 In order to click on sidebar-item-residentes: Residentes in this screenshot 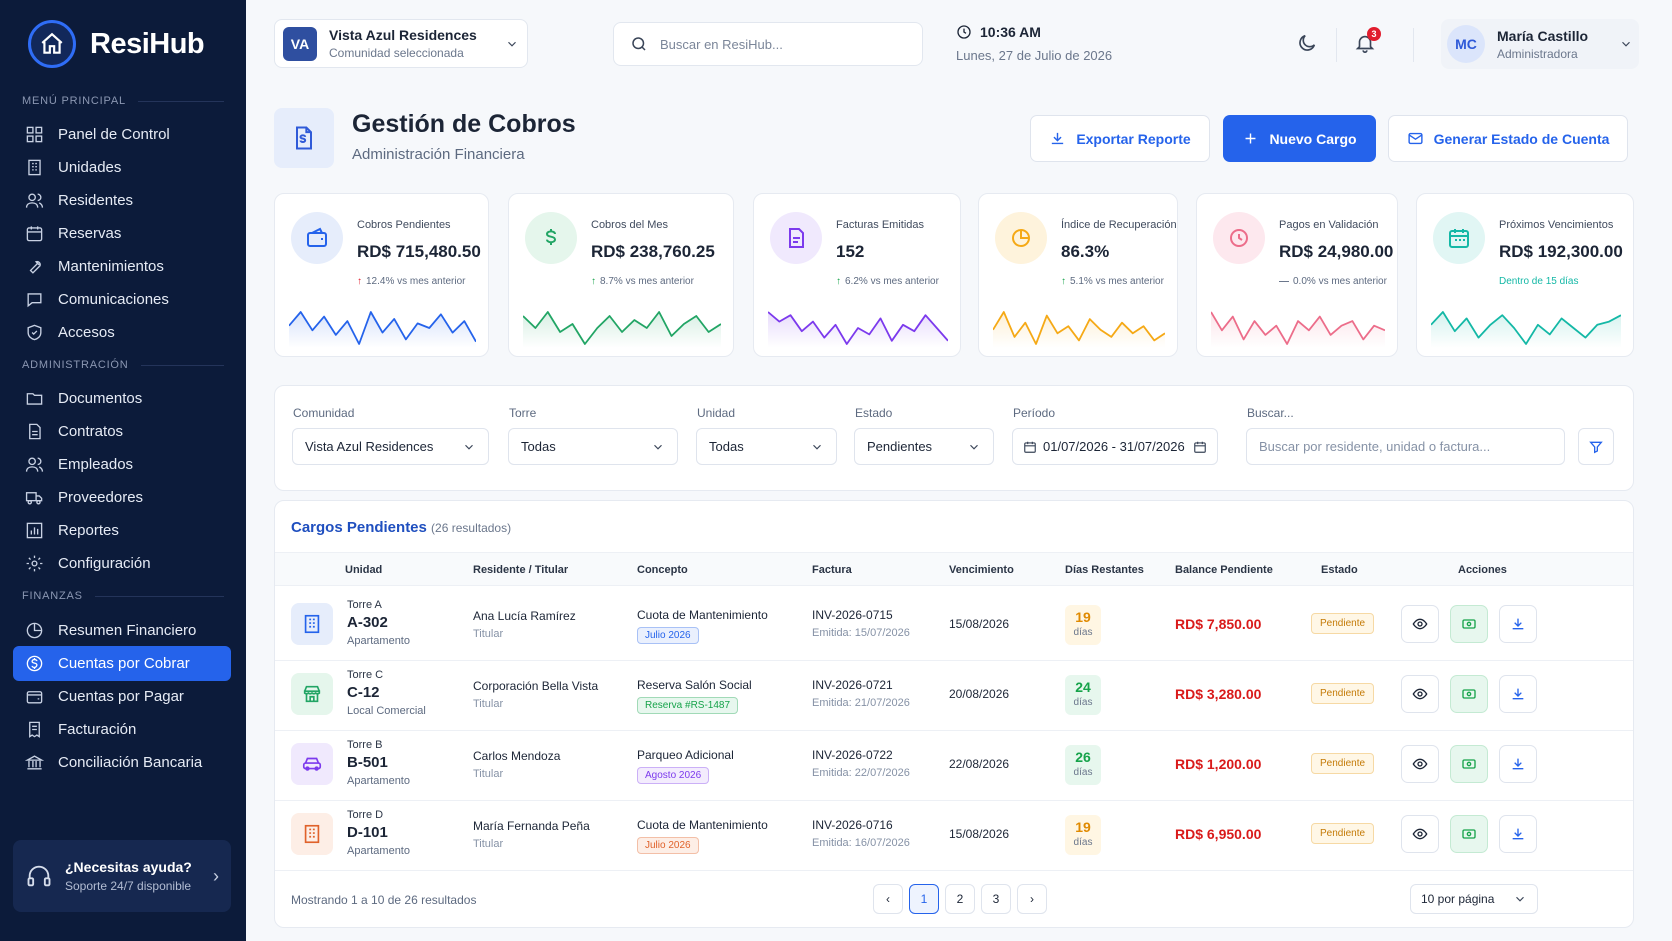, I will do `click(122, 200)`.